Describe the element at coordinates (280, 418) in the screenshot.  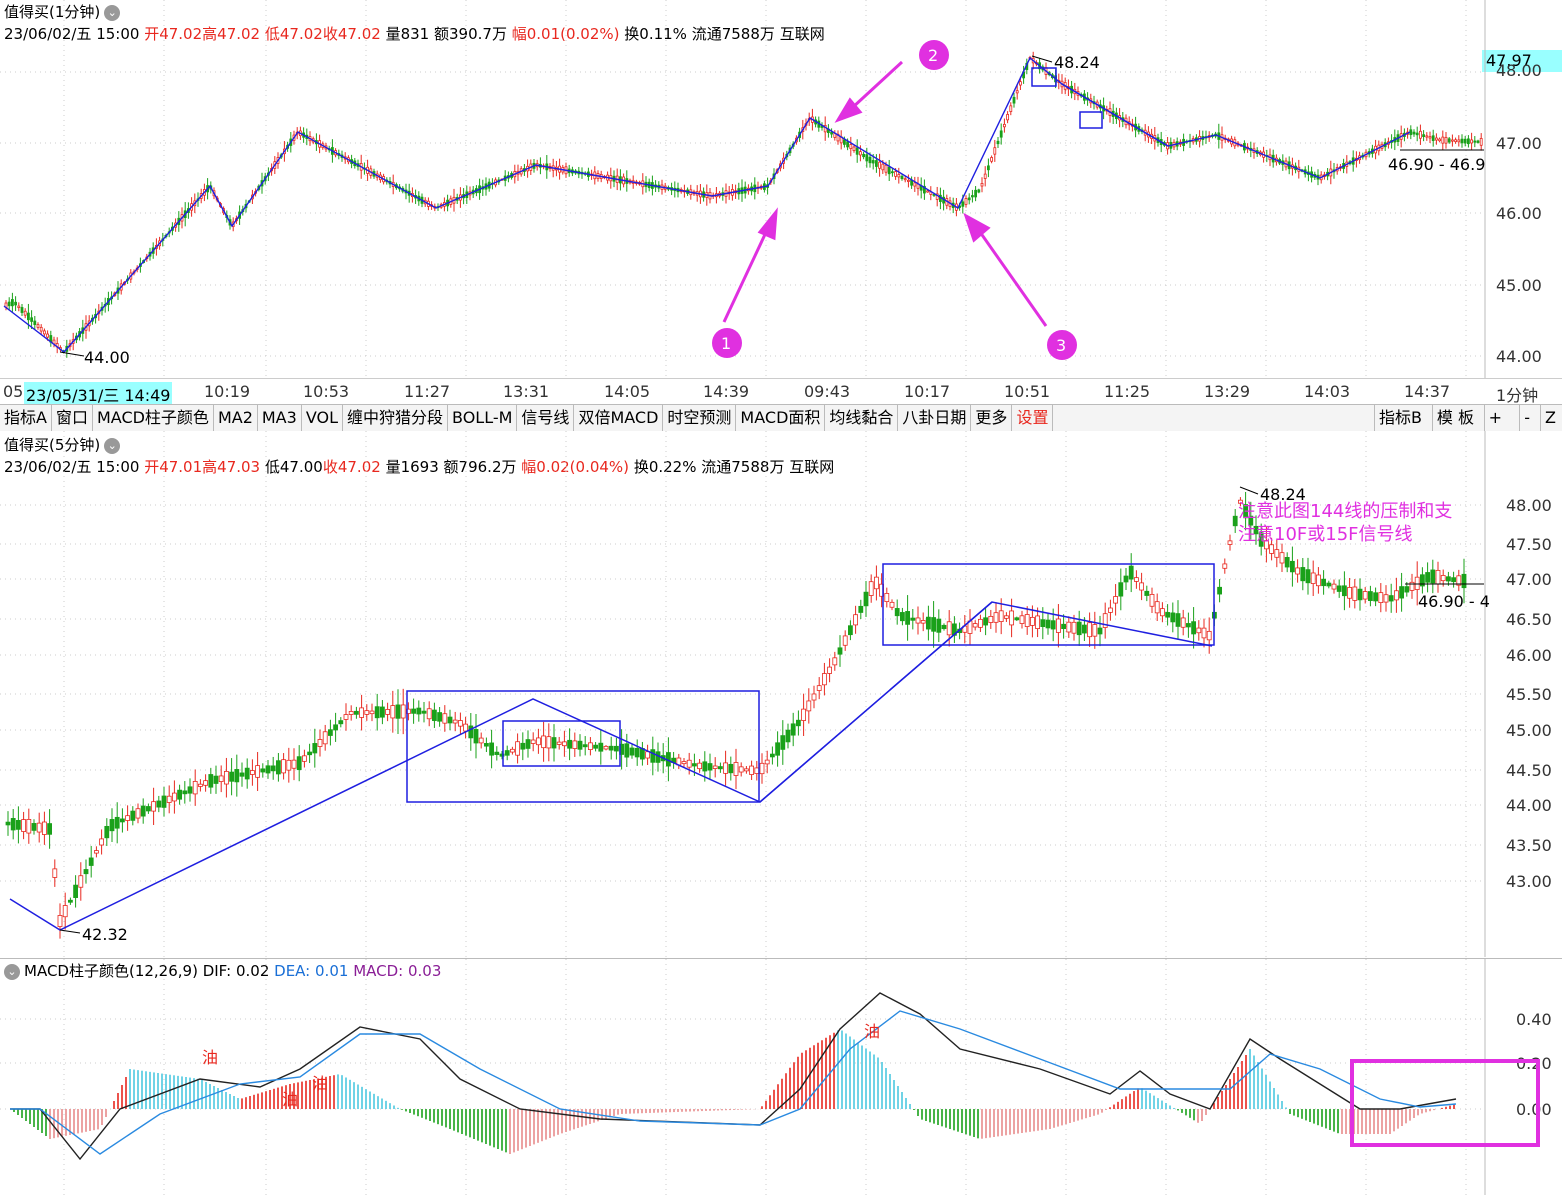
I see `tab-ma3: MA3` at that location.